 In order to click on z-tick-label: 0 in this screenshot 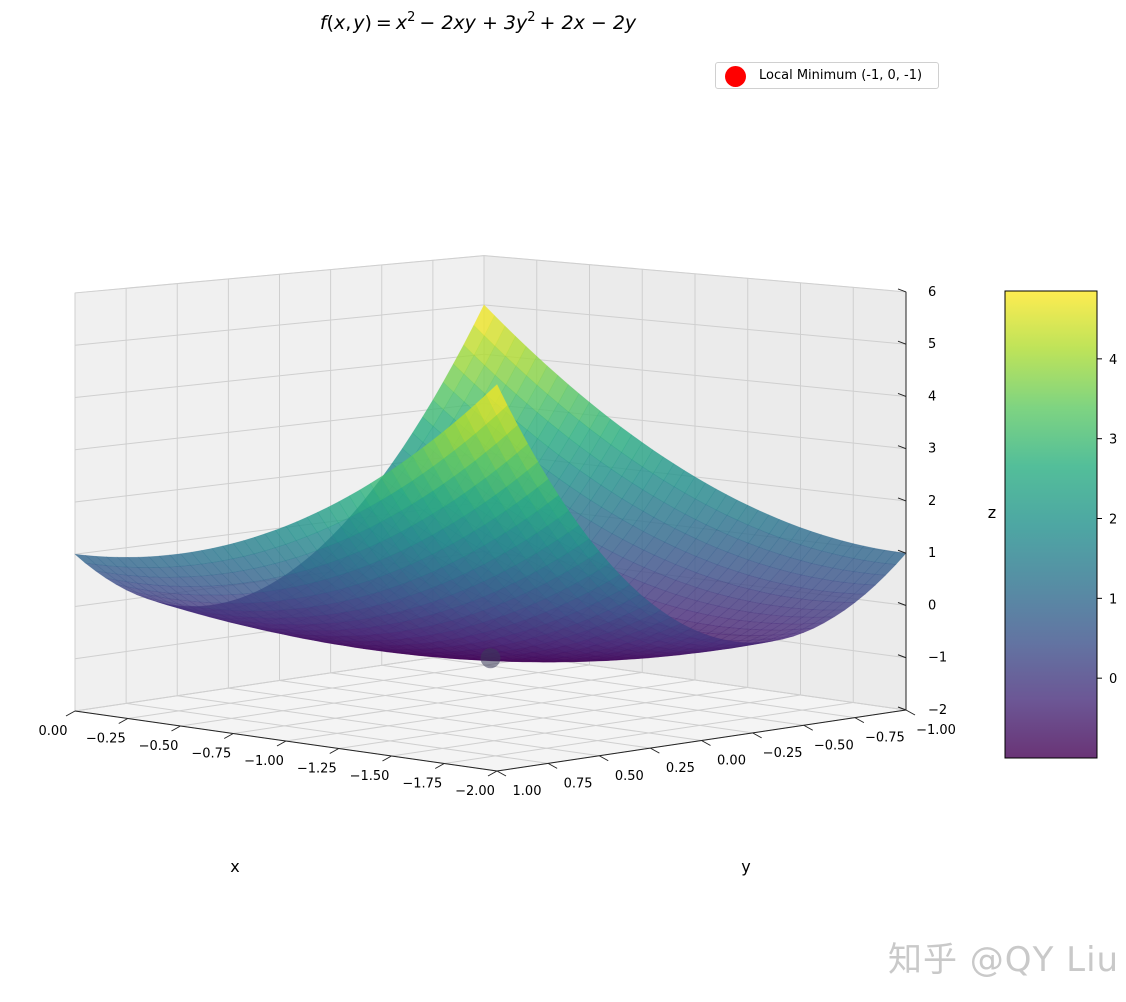, I will do `click(932, 606)`.